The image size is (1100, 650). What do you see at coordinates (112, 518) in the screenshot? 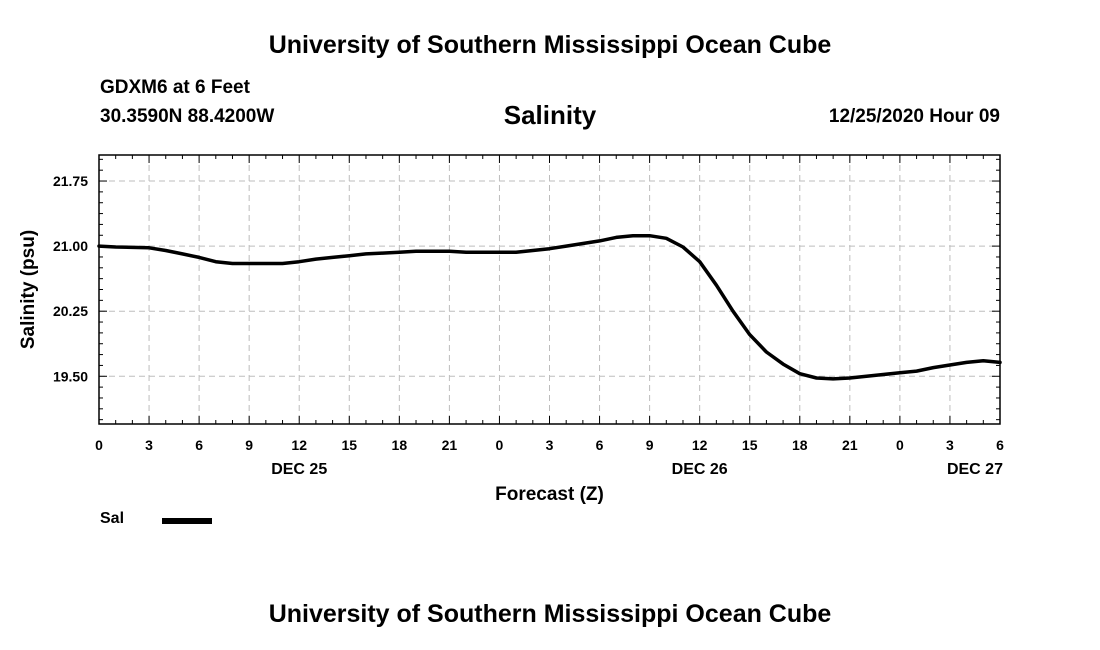
I see `legend-label: Sal` at bounding box center [112, 518].